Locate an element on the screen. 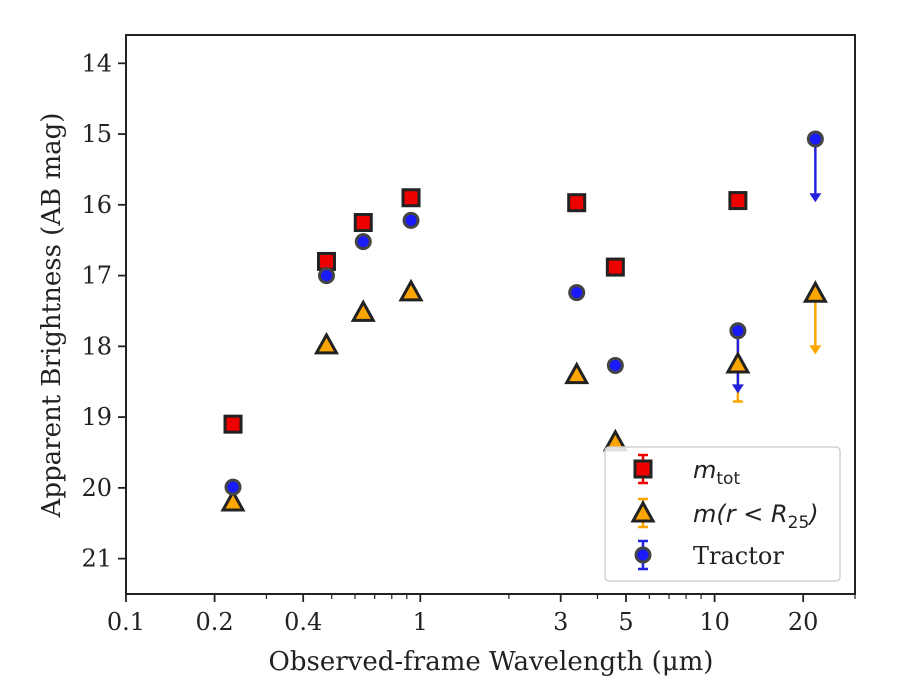 This screenshot has height=700, width=900. y-tick-label: 18 is located at coordinates (96, 346).